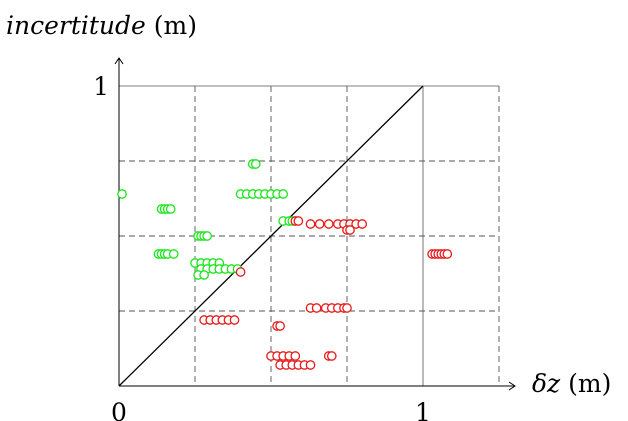  Describe the element at coordinates (171, 25) in the screenshot. I see `ylabel-unit: (m)` at that location.